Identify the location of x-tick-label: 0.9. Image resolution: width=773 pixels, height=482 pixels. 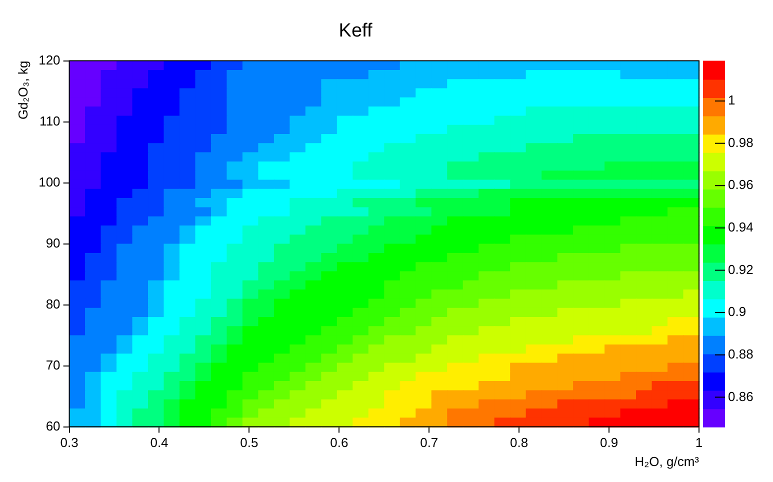
(609, 442).